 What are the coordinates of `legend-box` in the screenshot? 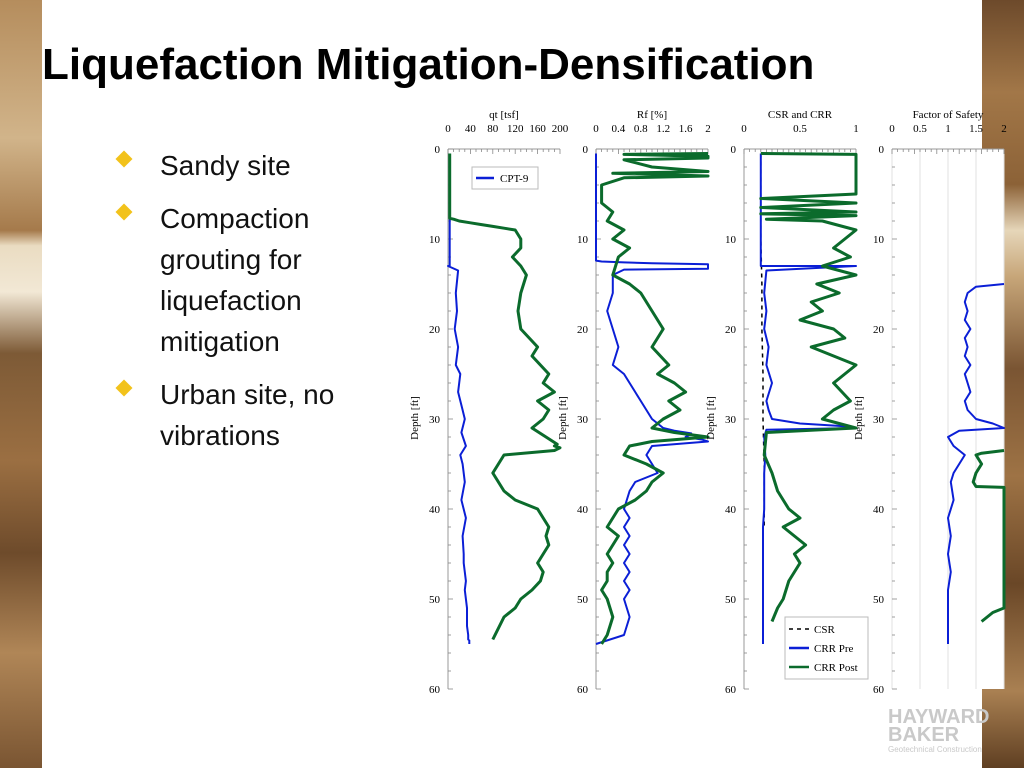 It's located at (505, 178).